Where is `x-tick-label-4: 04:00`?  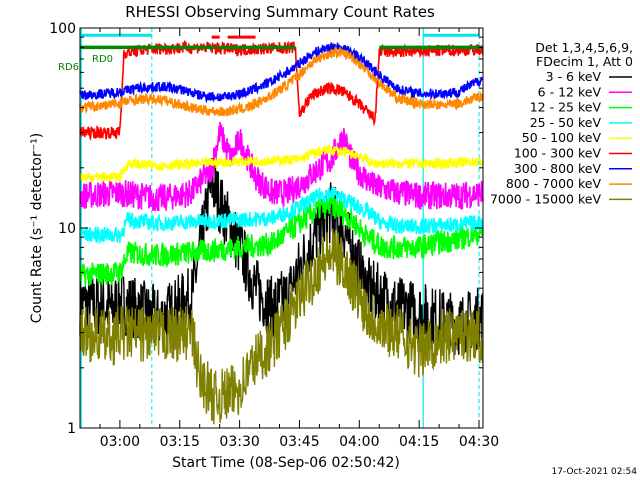 x-tick-label-4: 04:00 is located at coordinates (359, 442).